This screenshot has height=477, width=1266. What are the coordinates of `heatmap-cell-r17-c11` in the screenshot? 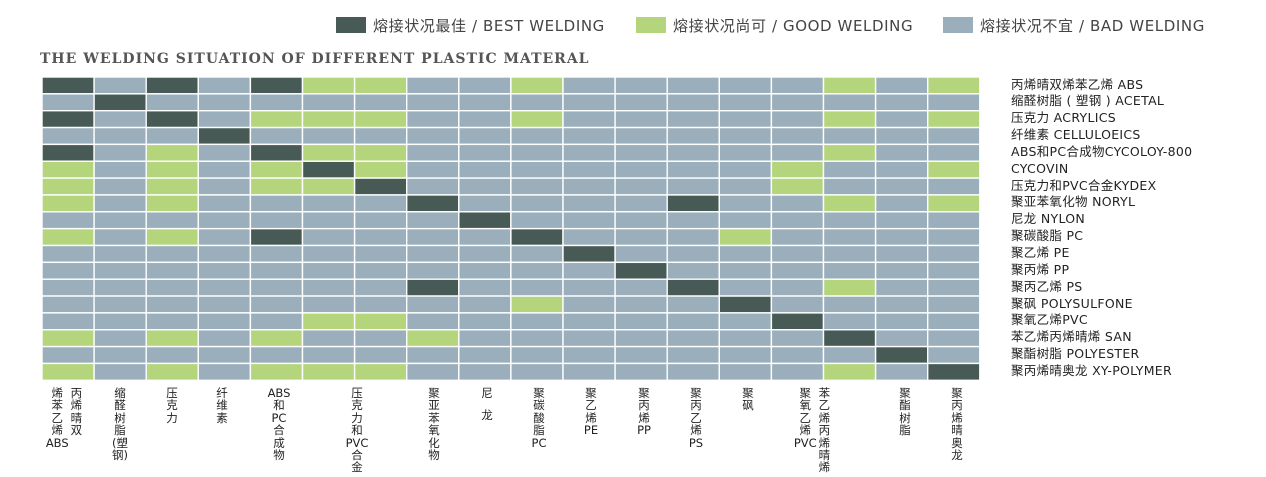 It's located at (641, 372).